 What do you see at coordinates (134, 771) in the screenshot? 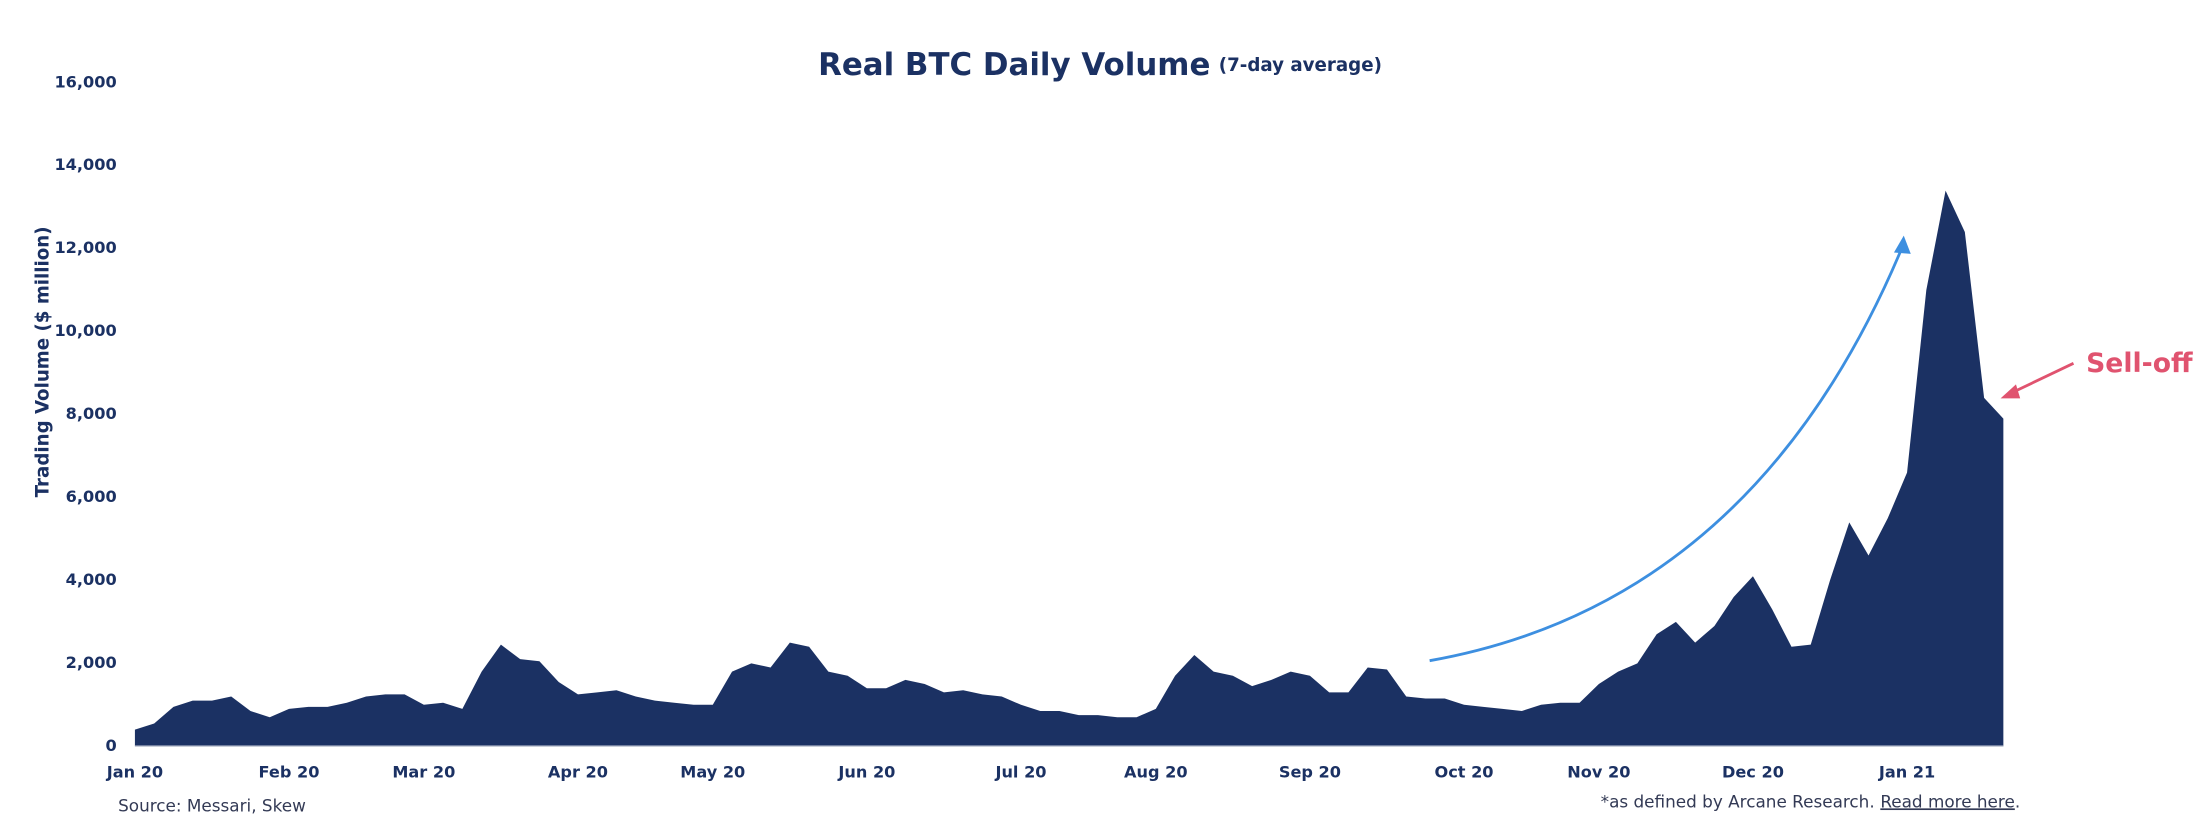
I see `x-tick-label: Jan 20` at bounding box center [134, 771].